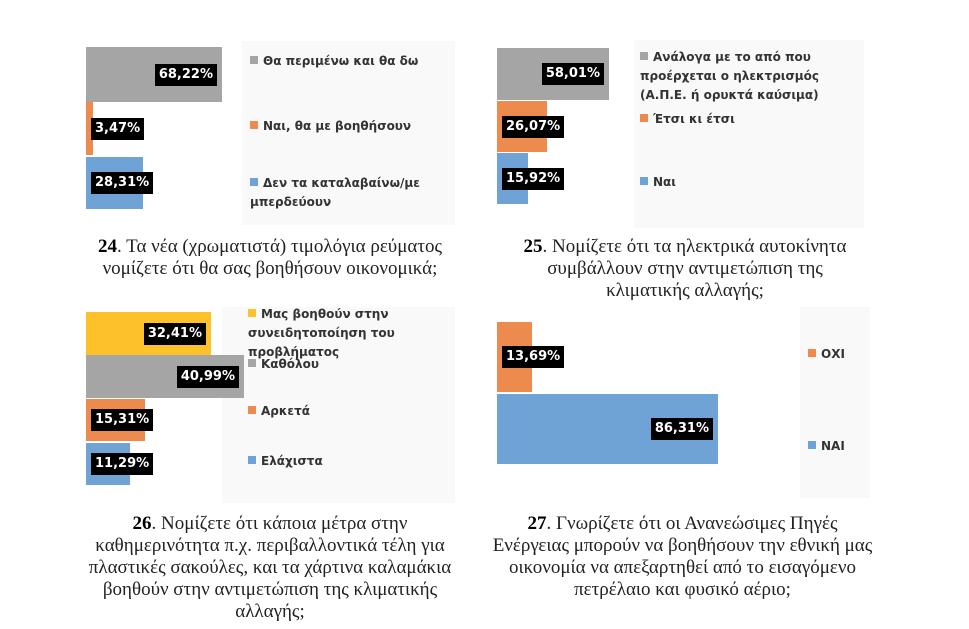 Image resolution: width=969 pixels, height=629 pixels. What do you see at coordinates (174, 333) in the screenshot?
I see `data-label: 32,41%` at bounding box center [174, 333].